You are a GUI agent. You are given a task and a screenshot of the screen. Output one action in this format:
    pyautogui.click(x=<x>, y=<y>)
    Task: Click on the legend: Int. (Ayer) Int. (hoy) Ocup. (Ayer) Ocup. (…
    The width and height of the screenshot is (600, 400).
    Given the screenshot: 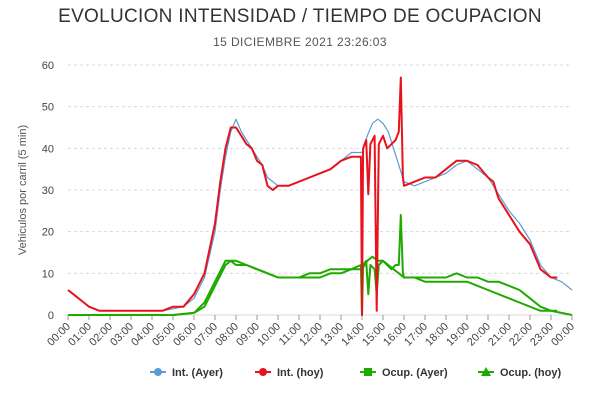 What is the action you would take?
    pyautogui.click(x=355, y=373)
    